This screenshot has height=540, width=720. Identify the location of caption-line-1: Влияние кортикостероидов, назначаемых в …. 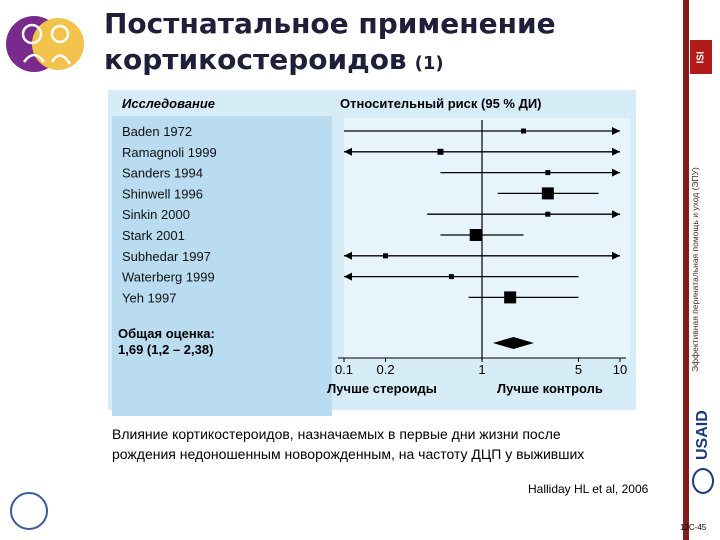
(336, 434).